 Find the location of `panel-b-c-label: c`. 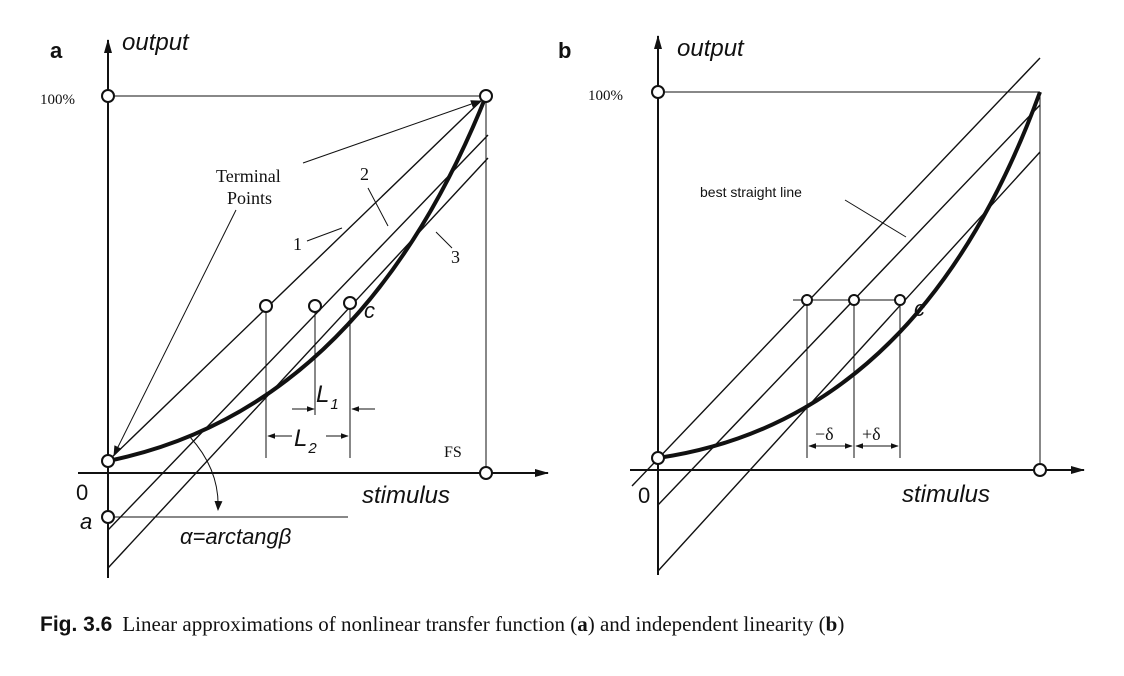

panel-b-c-label: c is located at coordinates (919, 308).